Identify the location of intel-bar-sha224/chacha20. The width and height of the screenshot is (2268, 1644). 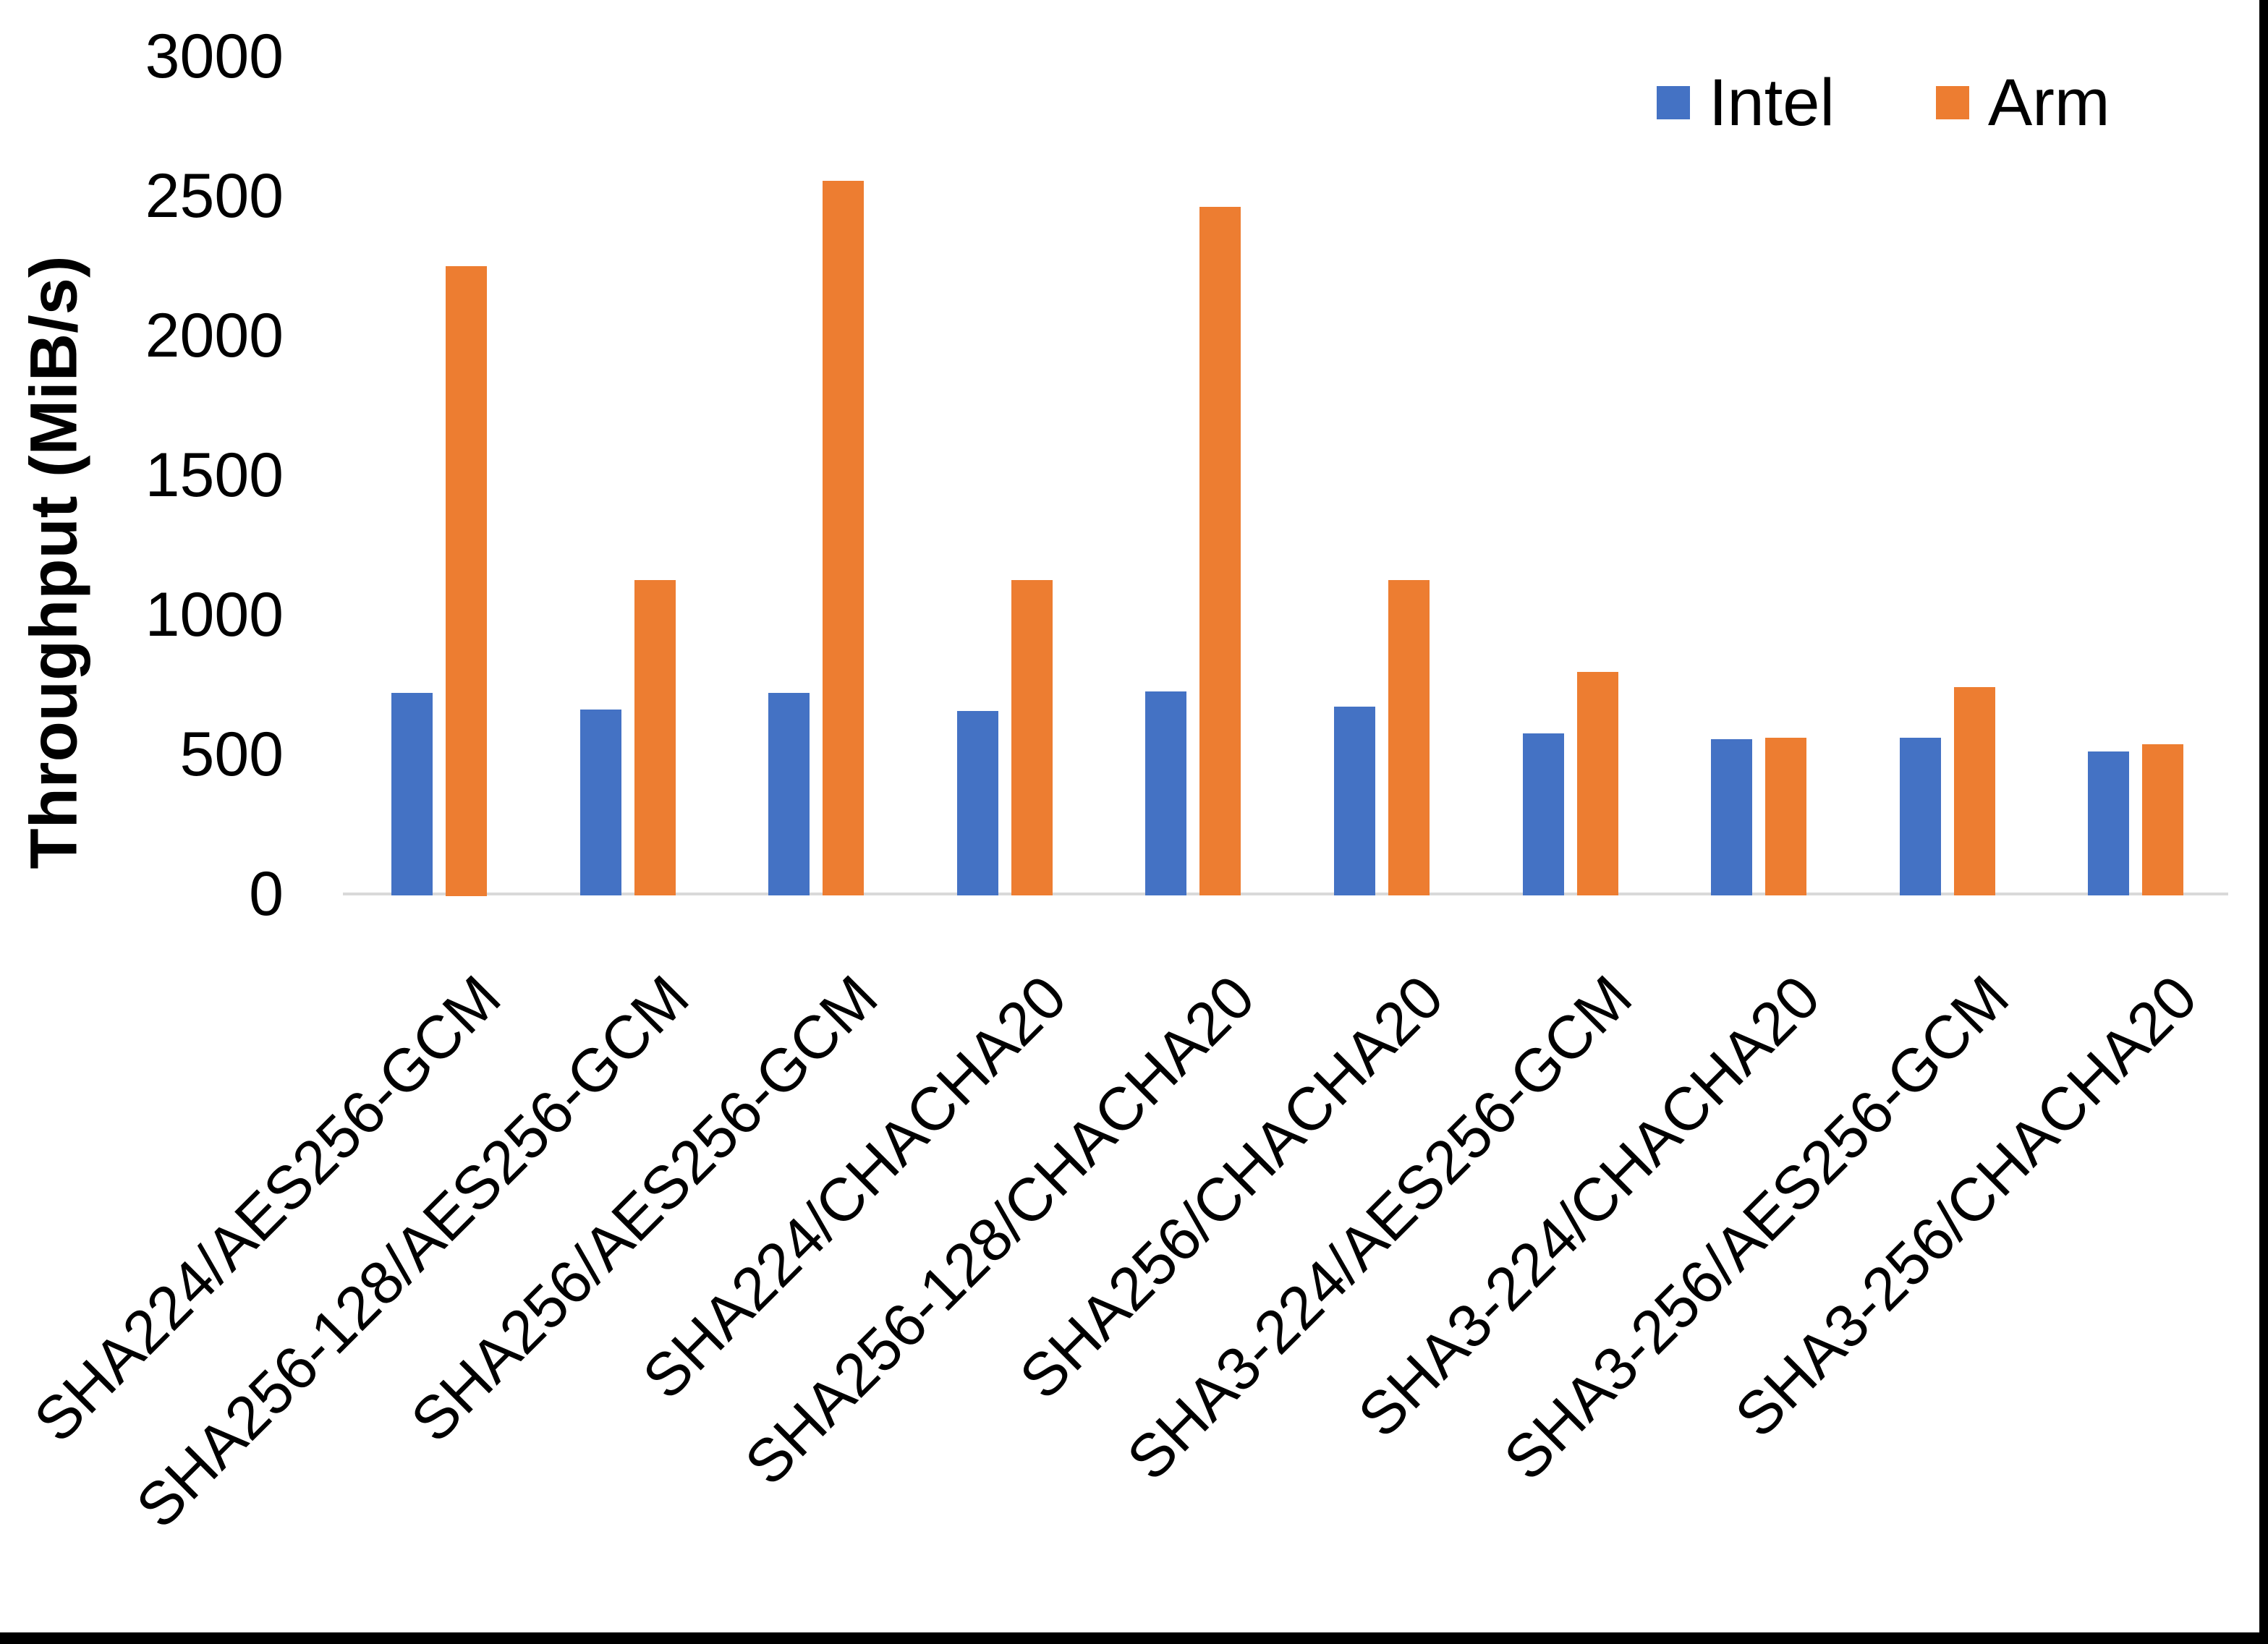
(977, 803).